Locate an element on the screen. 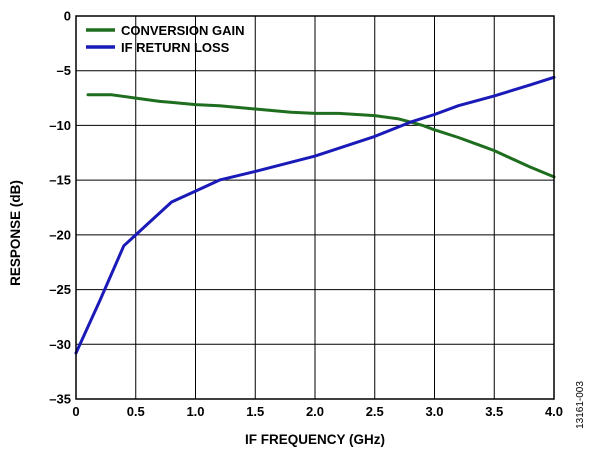 Image resolution: width=593 pixels, height=450 pixels. x-tick-label: 2.5 is located at coordinates (375, 411).